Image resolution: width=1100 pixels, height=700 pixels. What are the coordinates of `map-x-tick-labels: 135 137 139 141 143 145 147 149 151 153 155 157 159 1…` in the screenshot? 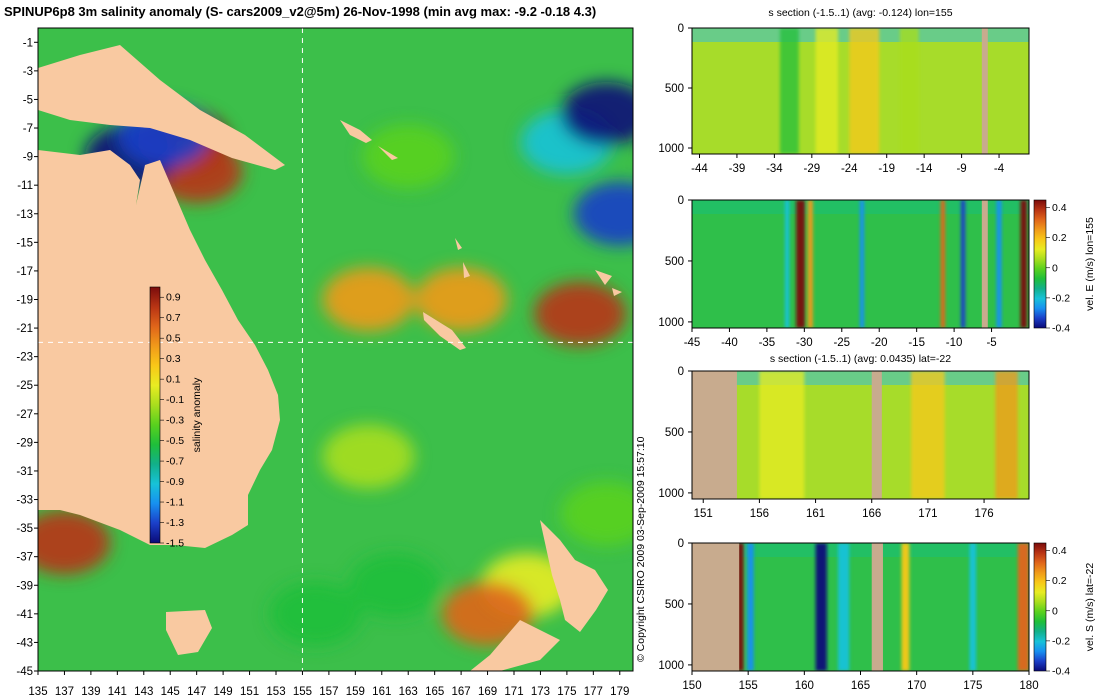 It's located at (328, 684).